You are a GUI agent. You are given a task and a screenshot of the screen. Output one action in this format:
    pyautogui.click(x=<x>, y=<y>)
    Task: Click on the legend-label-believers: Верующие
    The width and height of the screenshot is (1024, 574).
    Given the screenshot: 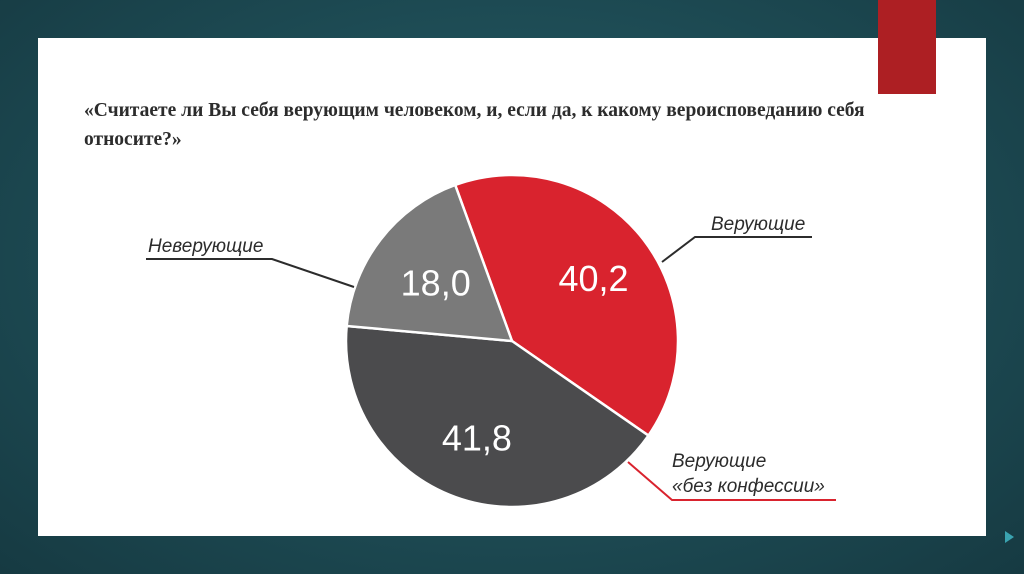 What is the action you would take?
    pyautogui.click(x=758, y=224)
    